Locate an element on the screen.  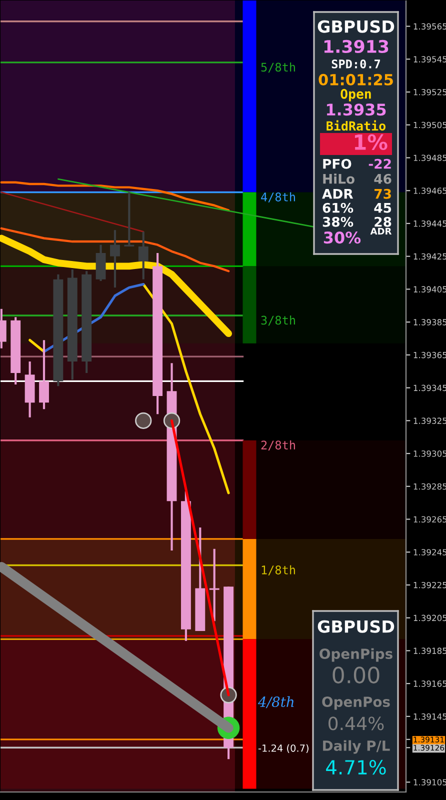
ref-line-label: 2/8th is located at coordinates (278, 445).